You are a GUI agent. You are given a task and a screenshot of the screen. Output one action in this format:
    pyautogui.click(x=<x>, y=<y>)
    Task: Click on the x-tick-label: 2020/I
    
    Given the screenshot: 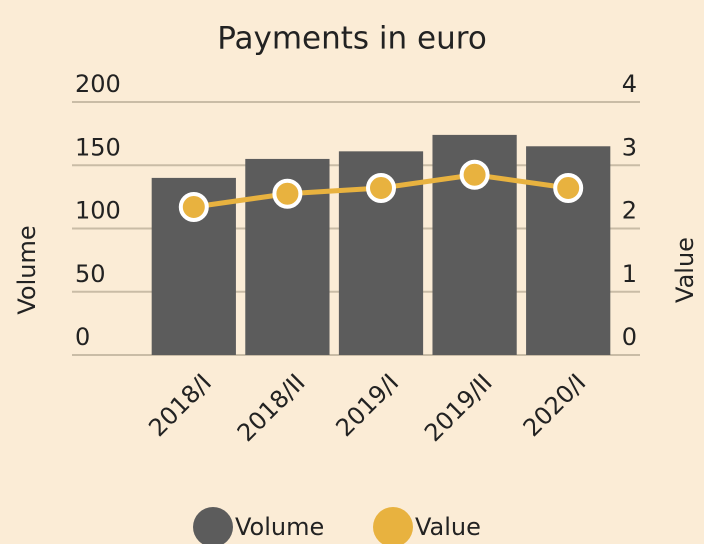 What is the action you would take?
    pyautogui.click(x=555, y=405)
    